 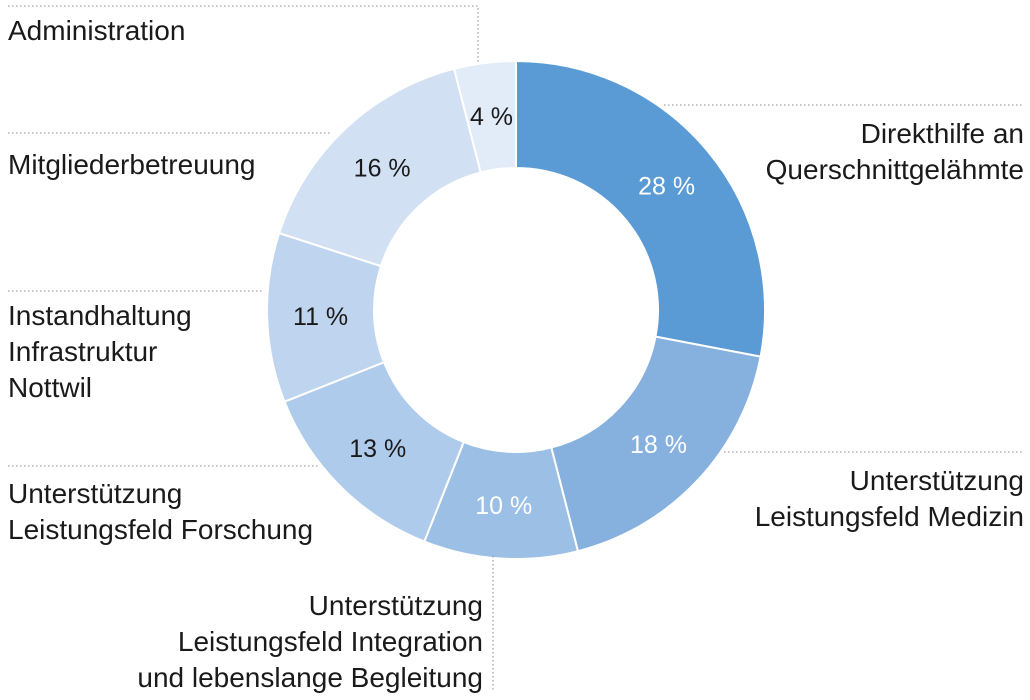 What do you see at coordinates (377, 449) in the screenshot?
I see `value-label-unterstuetzung-leistungsfeld-forschung: 13 %` at bounding box center [377, 449].